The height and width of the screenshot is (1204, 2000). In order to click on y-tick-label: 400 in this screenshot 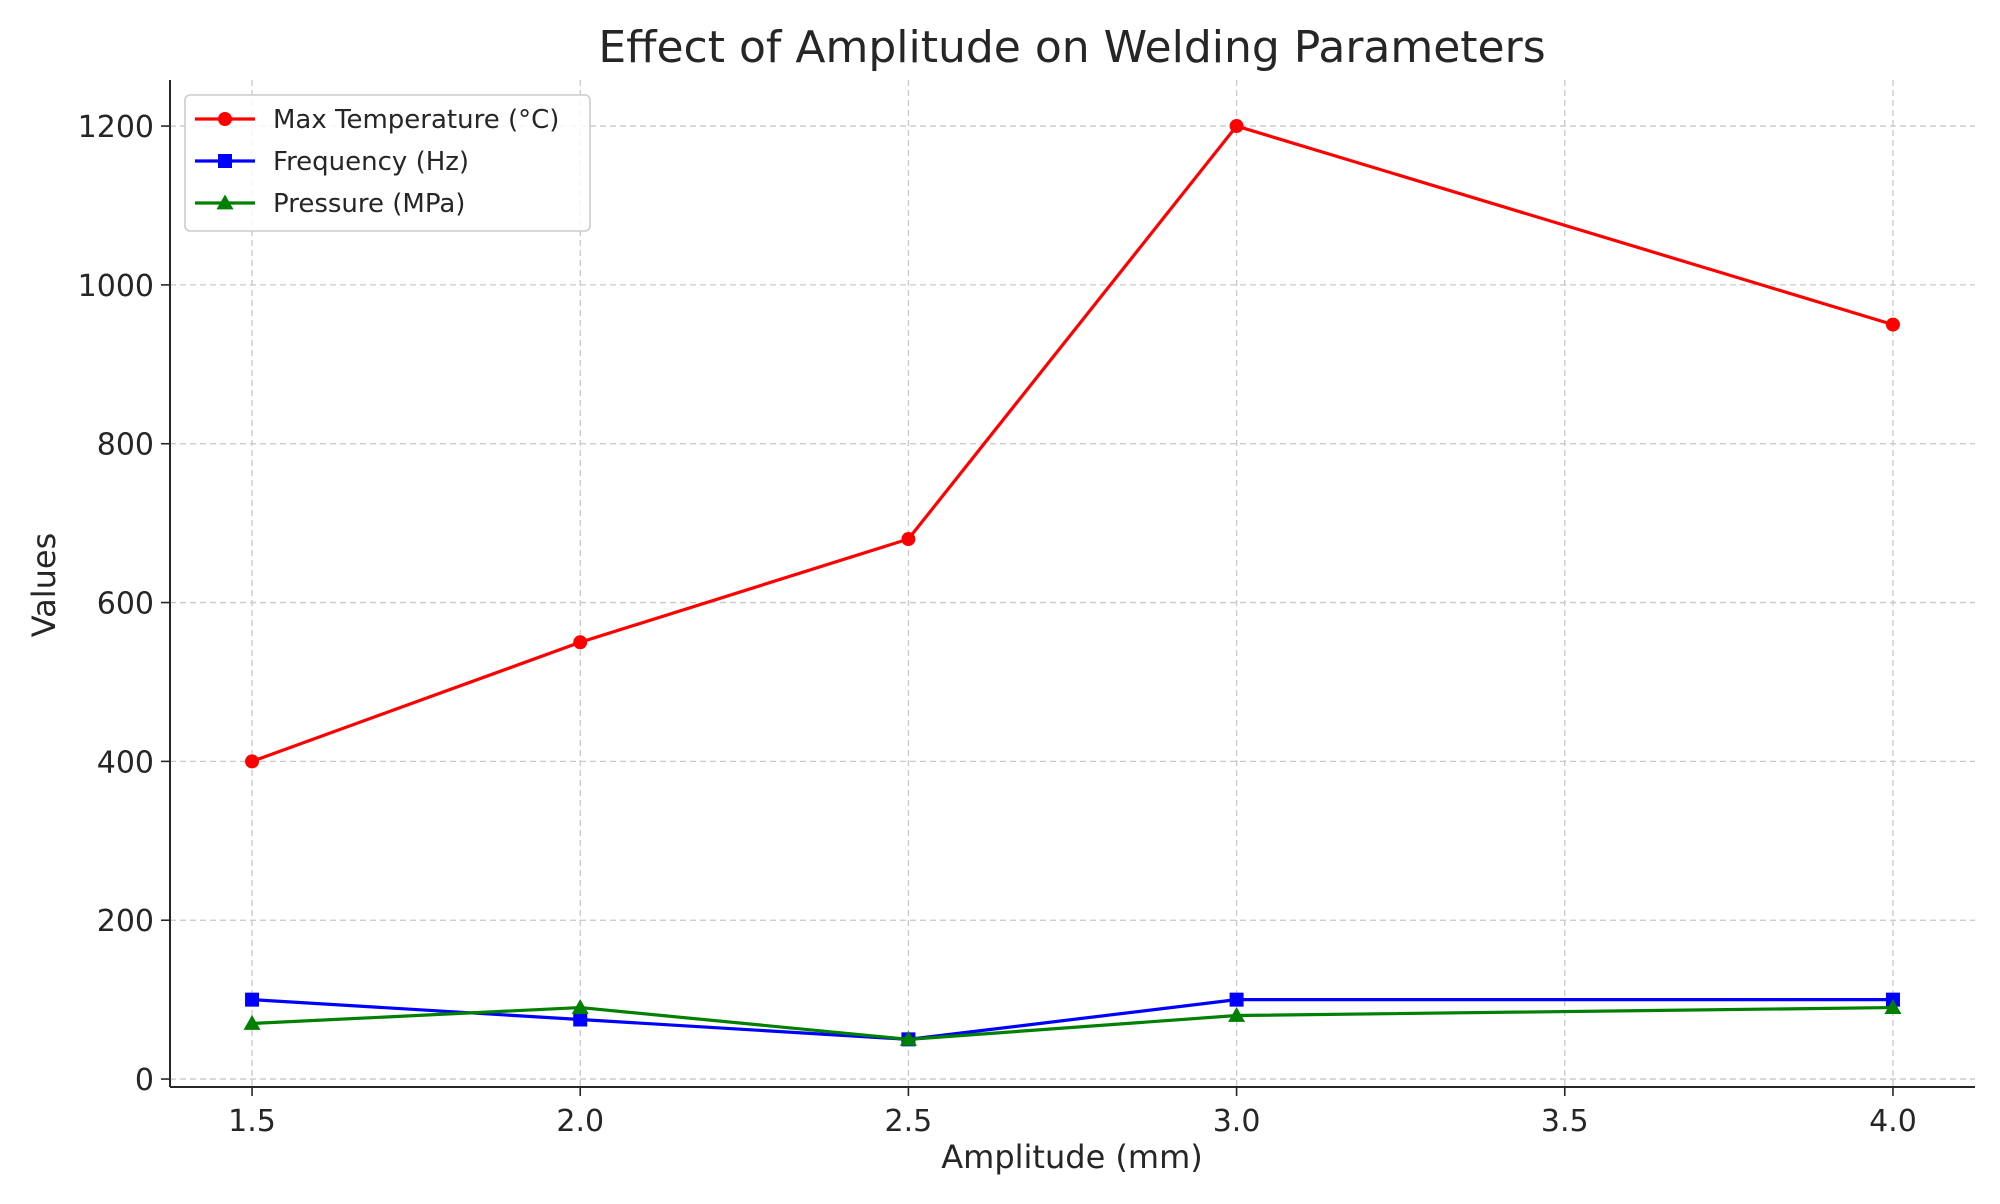, I will do `click(125, 762)`.